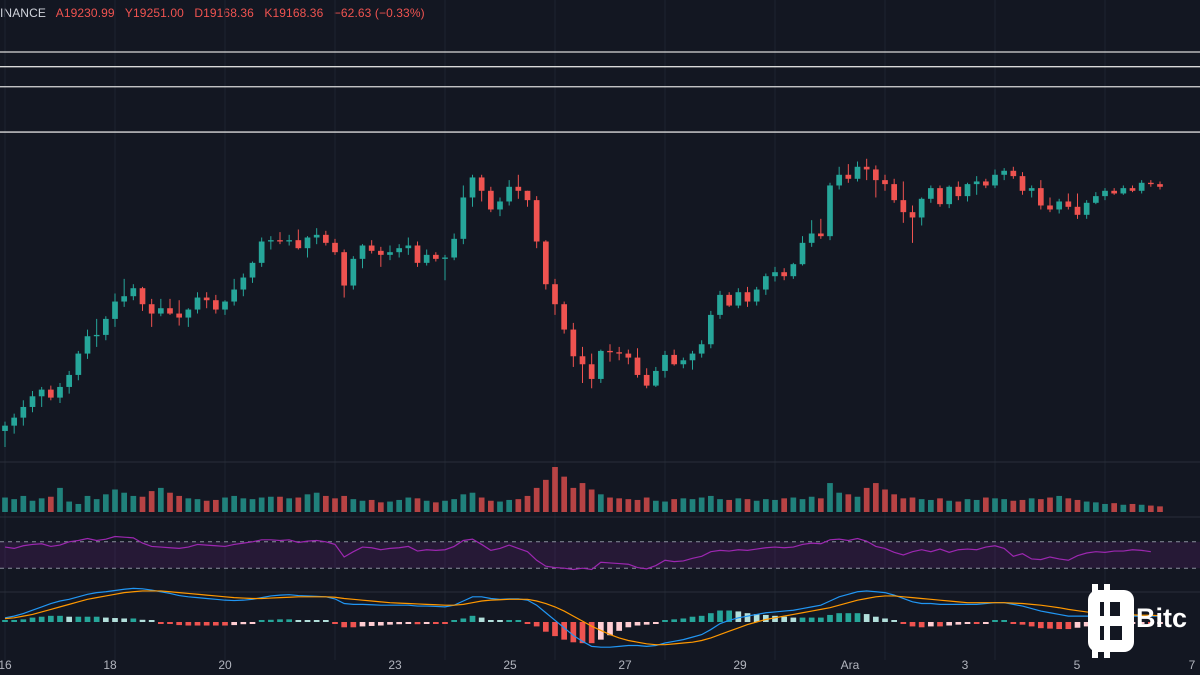 Image resolution: width=1200 pixels, height=675 pixels. Describe the element at coordinates (1077, 665) in the screenshot. I see `x-tick-label: 5` at that location.